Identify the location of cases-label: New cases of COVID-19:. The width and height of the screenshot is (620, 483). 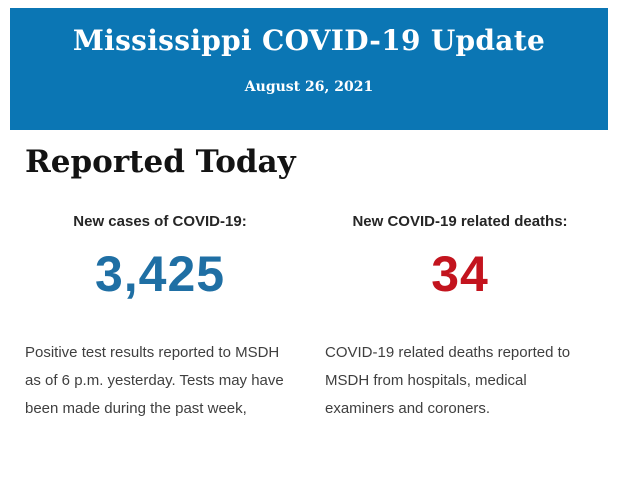
(160, 221).